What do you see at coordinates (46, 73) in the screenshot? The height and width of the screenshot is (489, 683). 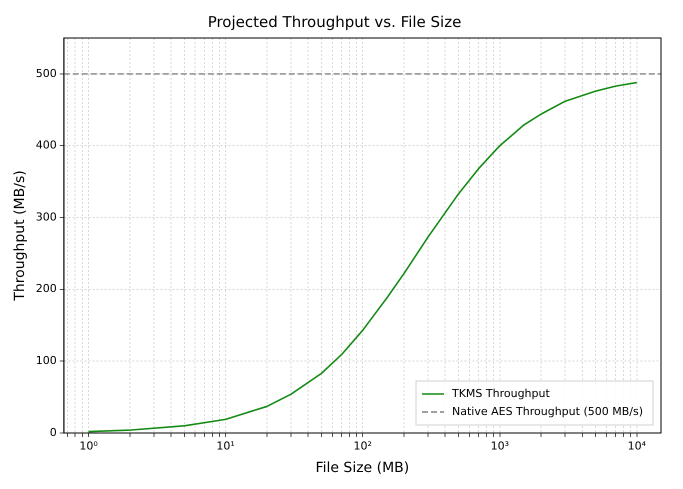 I see `y-tick-label: 500` at bounding box center [46, 73].